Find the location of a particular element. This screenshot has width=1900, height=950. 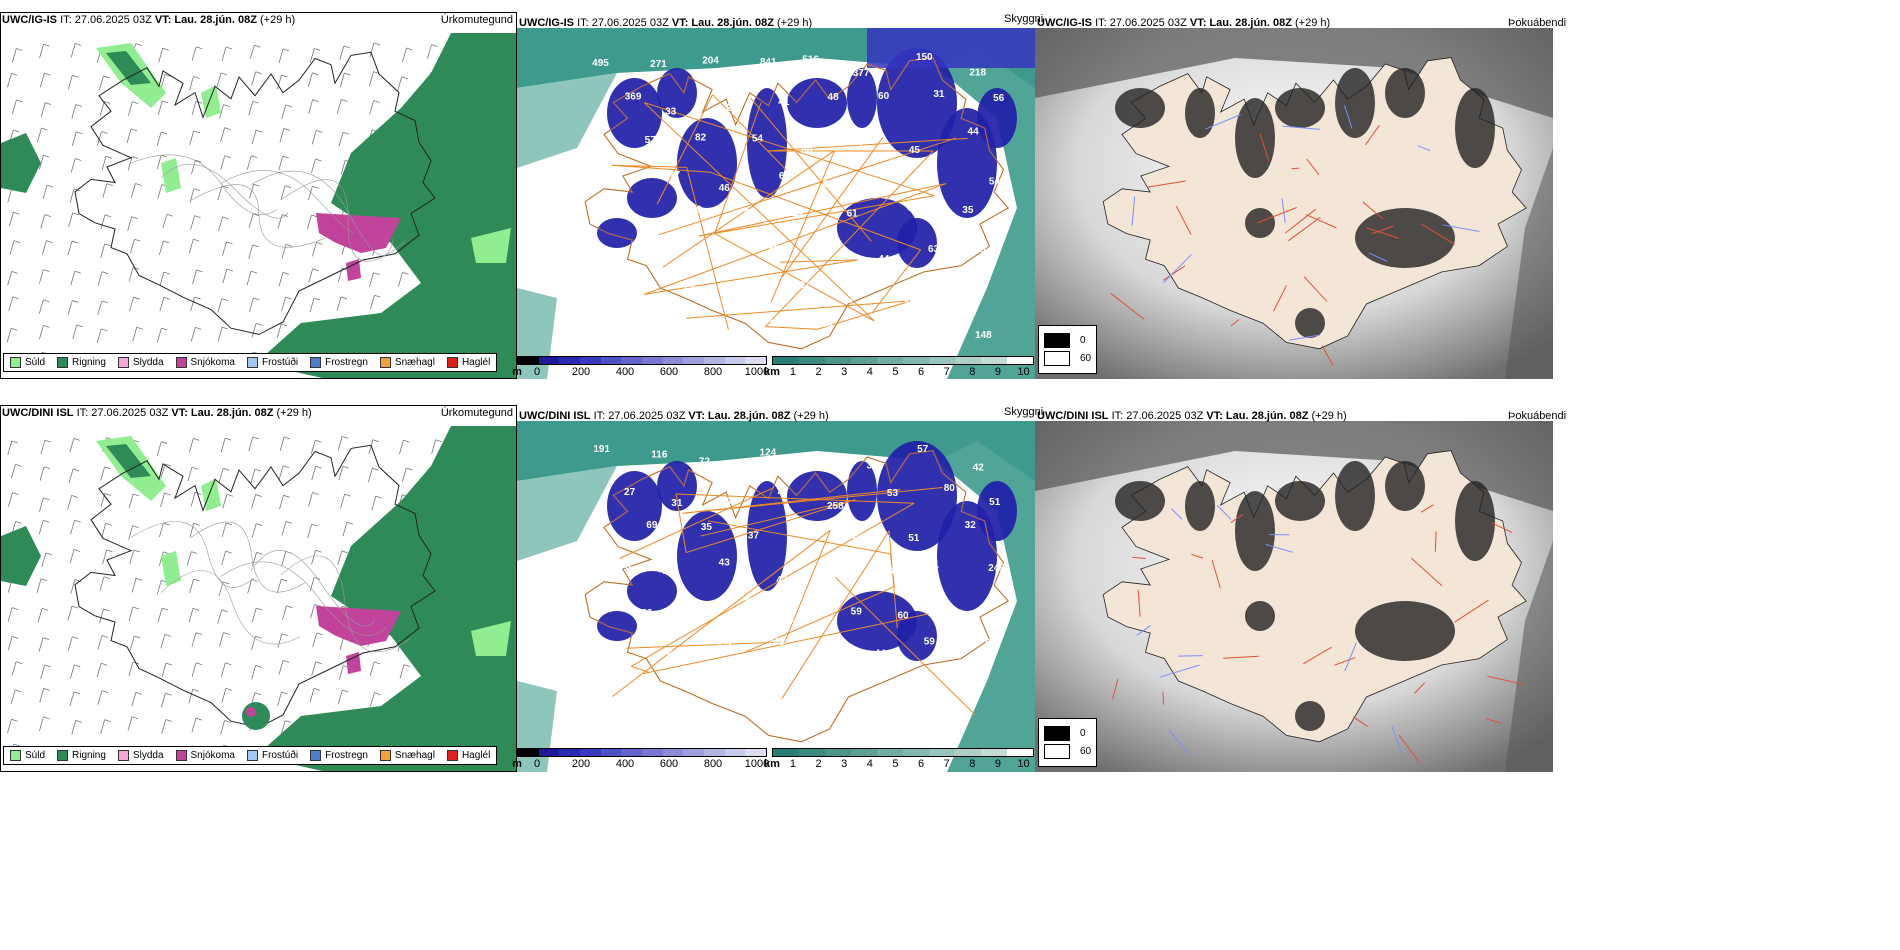

visibility-colorbar: km 1 2 3 4 5 6 7 8 9 10 is located at coordinates (899, 652).